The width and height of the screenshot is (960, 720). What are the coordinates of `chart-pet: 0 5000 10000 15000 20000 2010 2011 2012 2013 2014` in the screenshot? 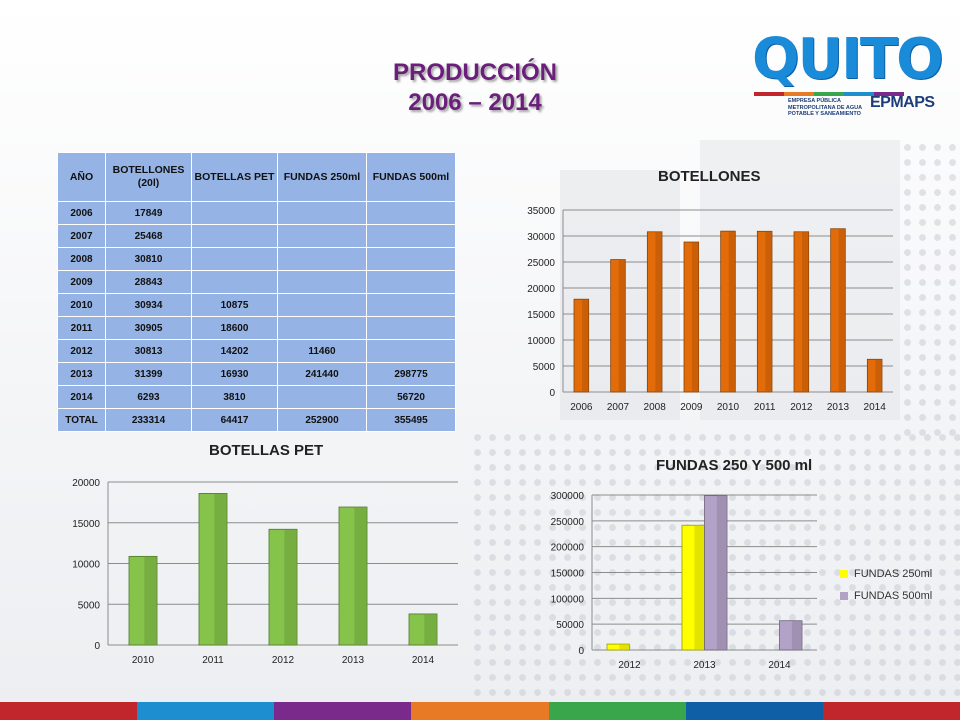 It's located at (265, 572).